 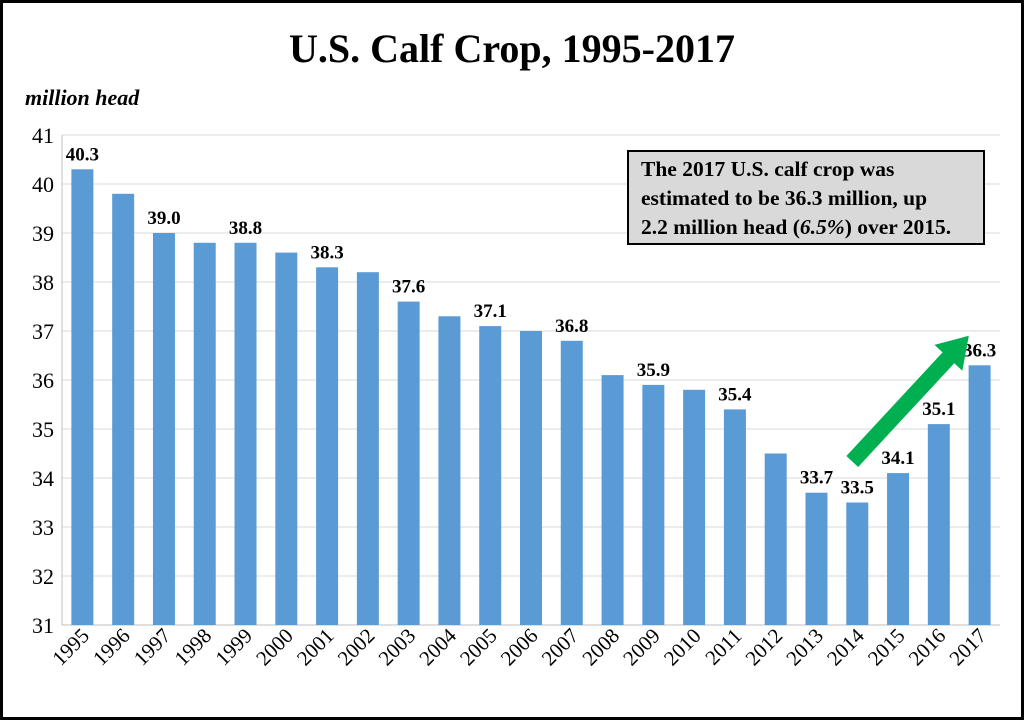 I want to click on bar-2008, so click(x=612, y=500).